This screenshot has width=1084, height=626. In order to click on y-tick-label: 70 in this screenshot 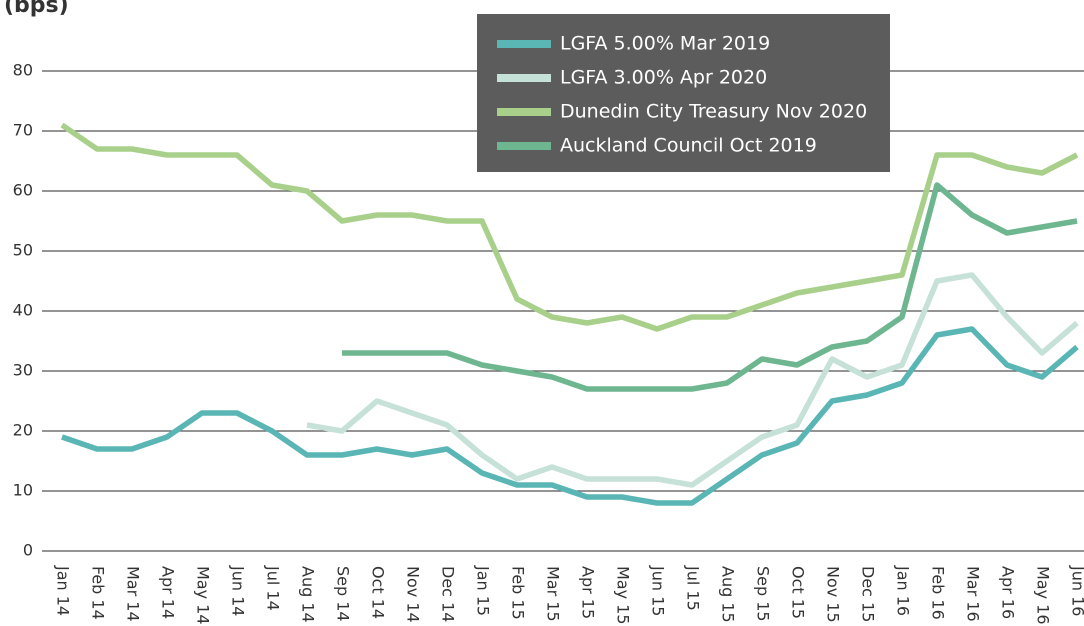, I will do `click(23, 130)`.